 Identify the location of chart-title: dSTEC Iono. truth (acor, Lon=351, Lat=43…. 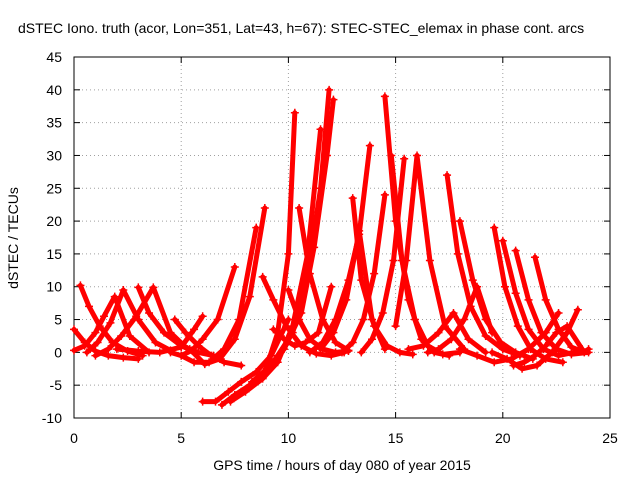
(301, 28).